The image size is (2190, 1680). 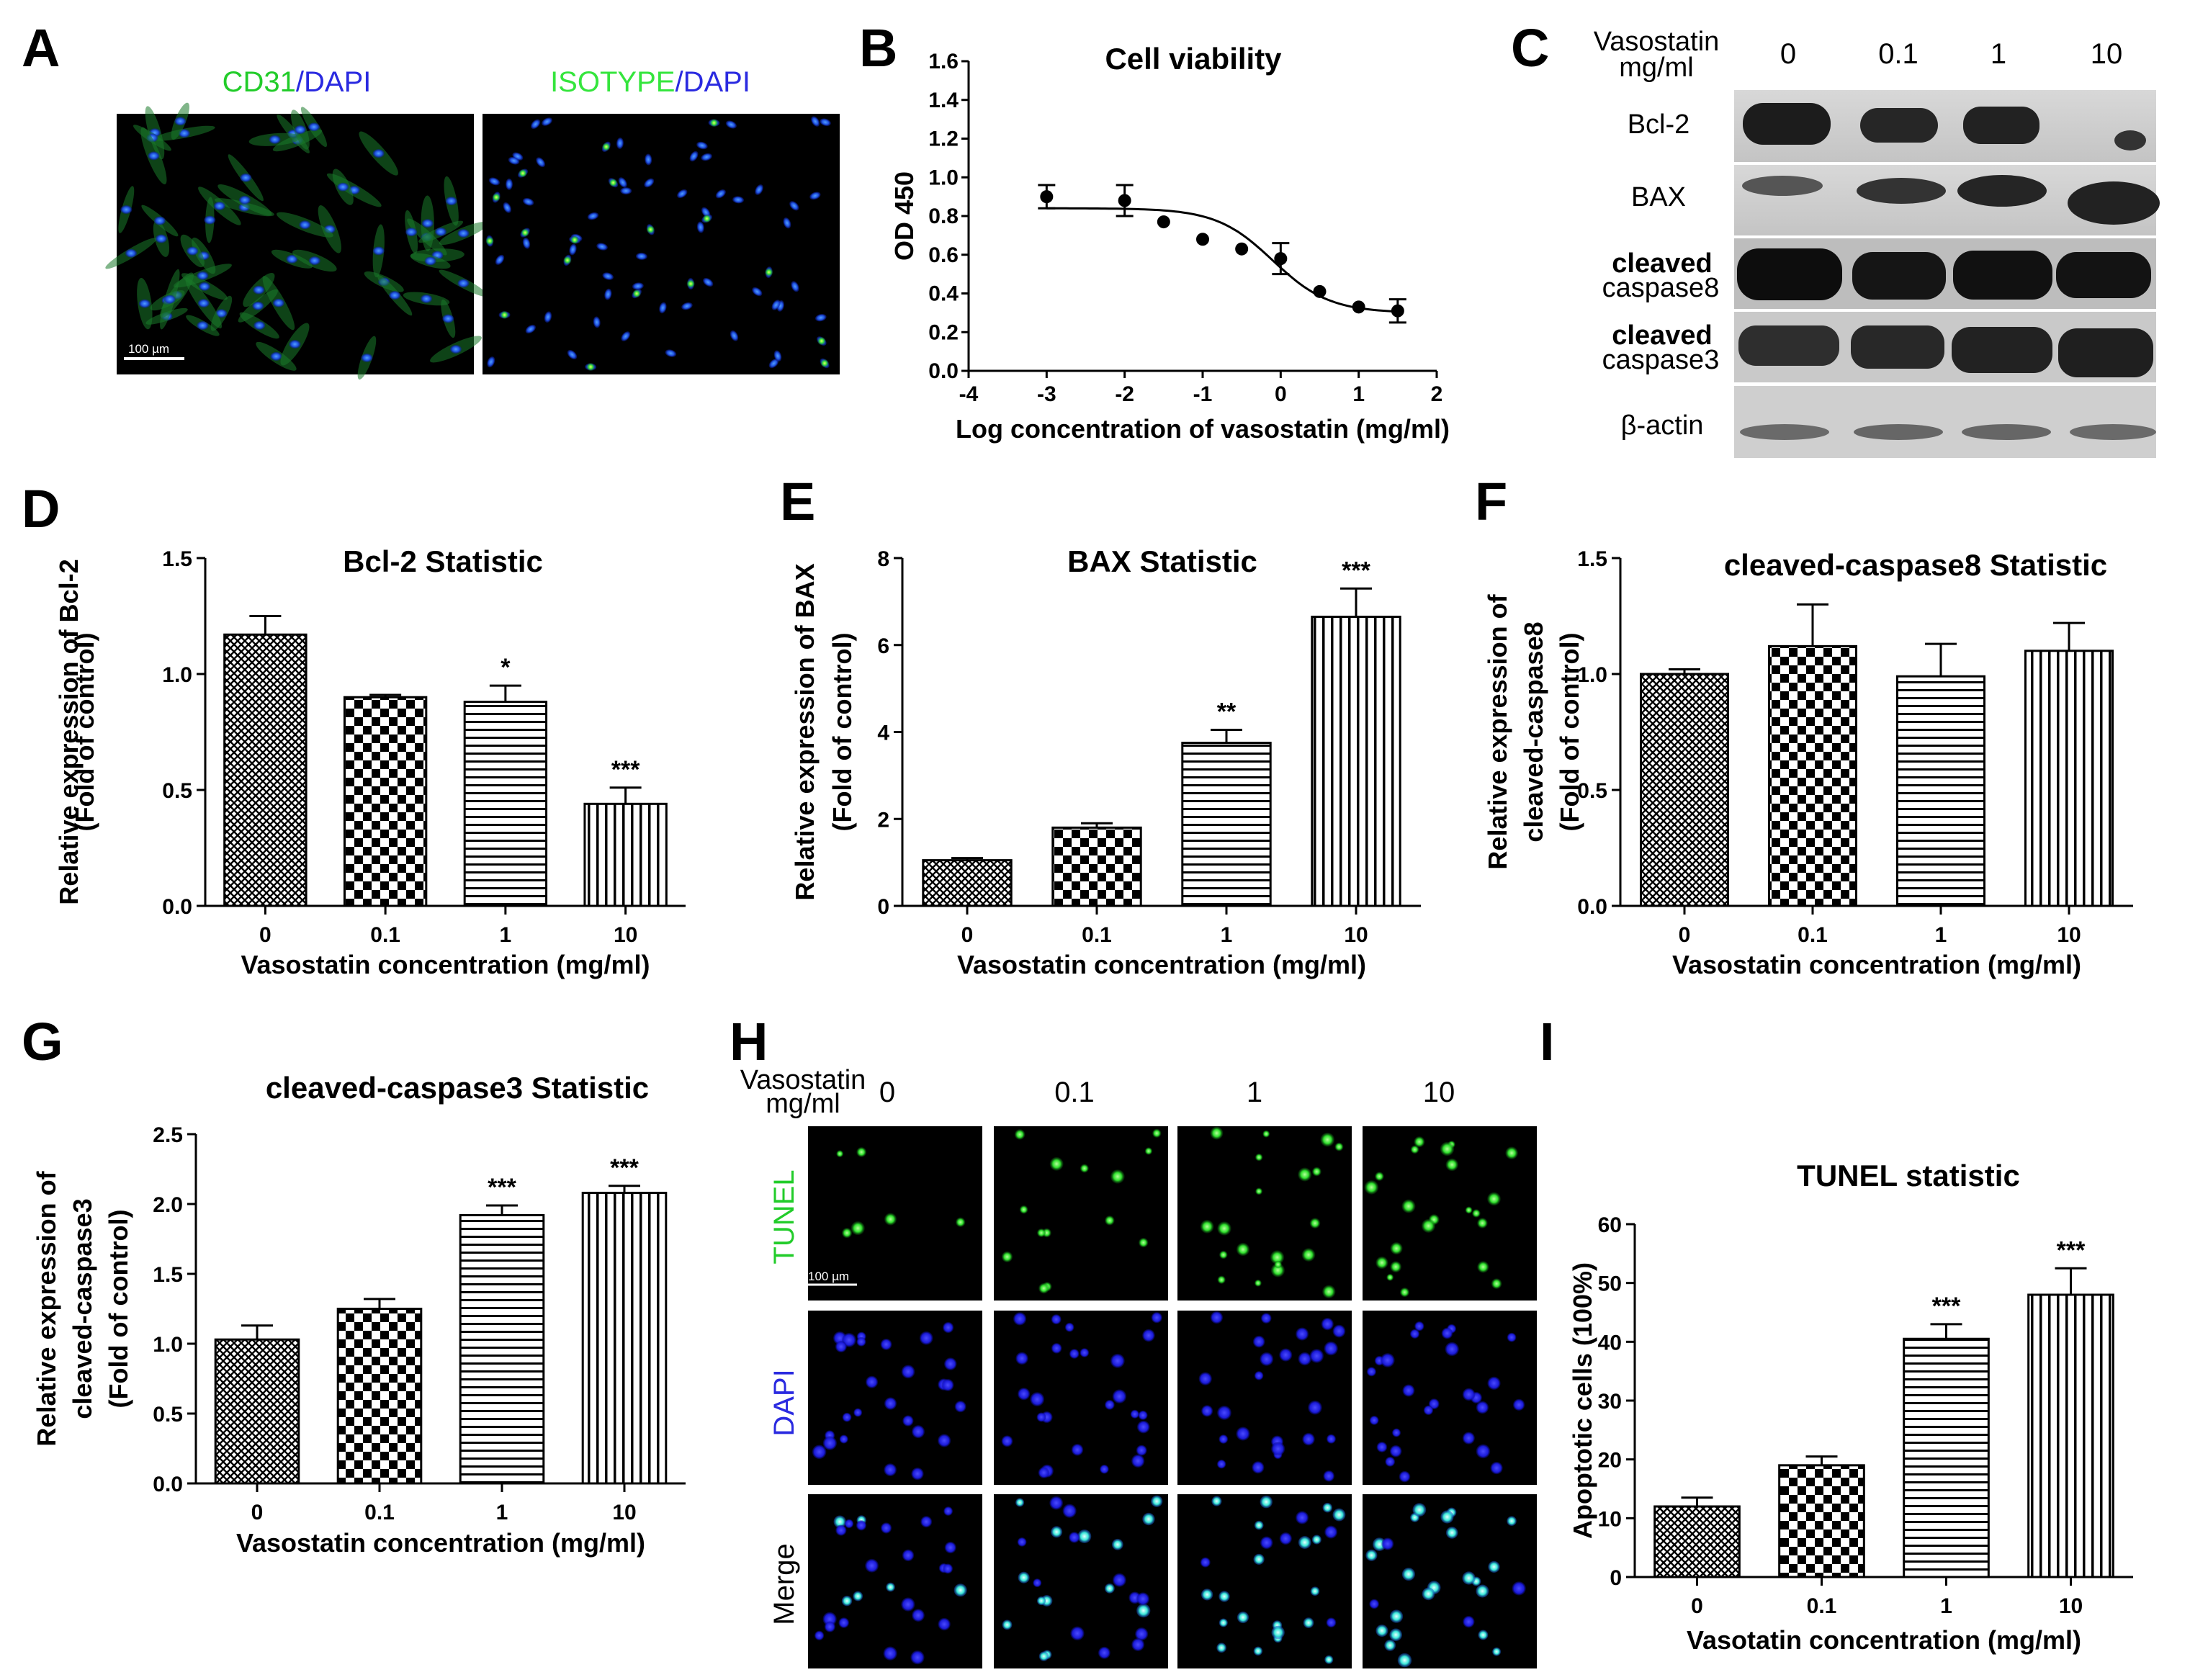 I want to click on x-tick-label: 1, so click(x=506, y=935).